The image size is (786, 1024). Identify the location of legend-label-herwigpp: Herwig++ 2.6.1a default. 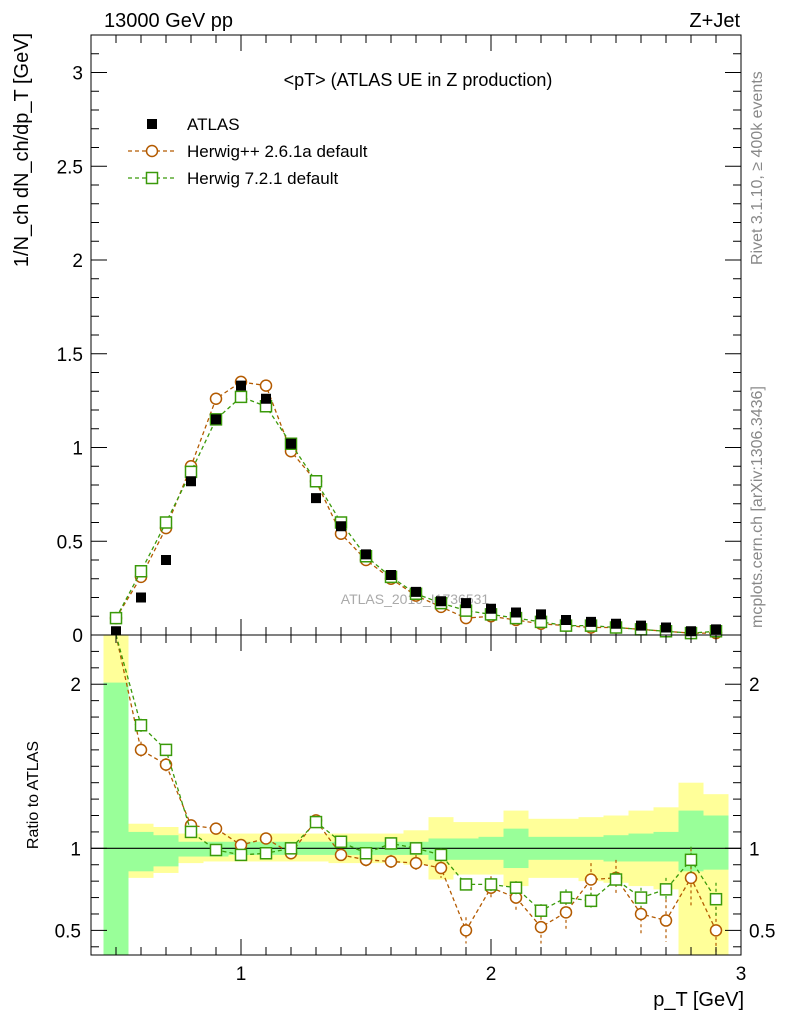
(277, 151).